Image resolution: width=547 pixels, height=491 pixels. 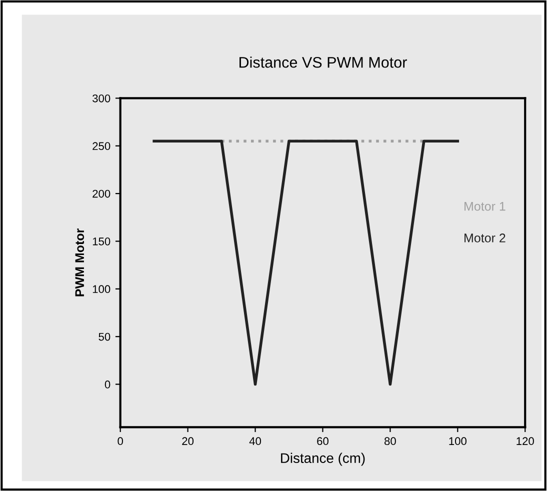 What do you see at coordinates (322, 441) in the screenshot?
I see `x-tick-label: 60` at bounding box center [322, 441].